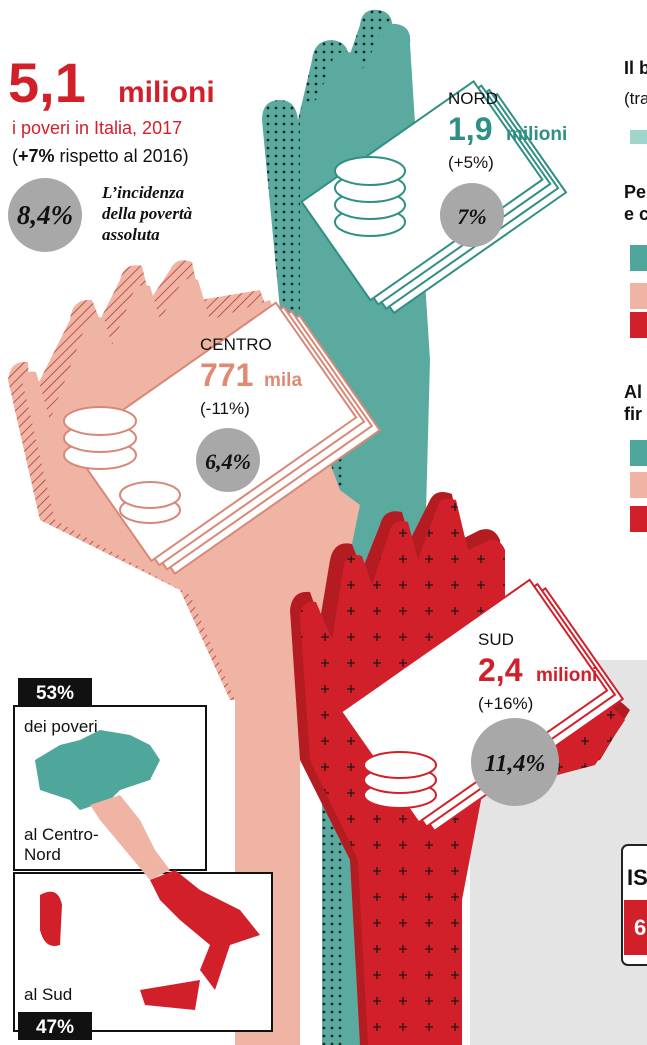 This screenshot has width=647, height=1045. What do you see at coordinates (505, 703) in the screenshot?
I see `region-change: (+16%)` at bounding box center [505, 703].